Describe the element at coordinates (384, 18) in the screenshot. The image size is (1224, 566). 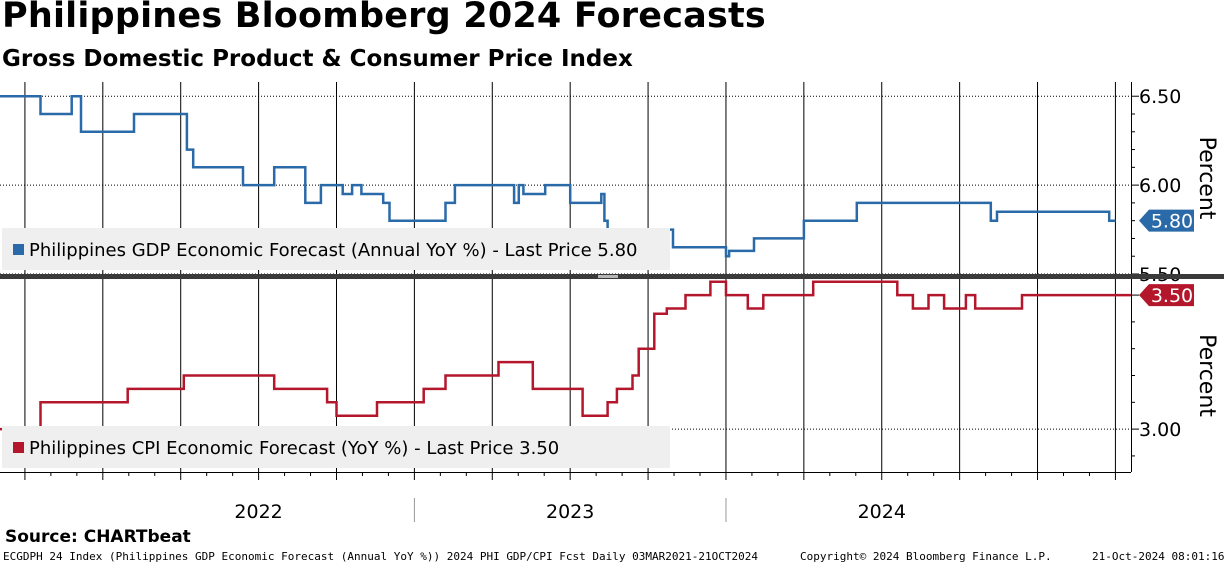
I see `chart-title: Philippines Bloomberg 2024 Forecasts` at that location.